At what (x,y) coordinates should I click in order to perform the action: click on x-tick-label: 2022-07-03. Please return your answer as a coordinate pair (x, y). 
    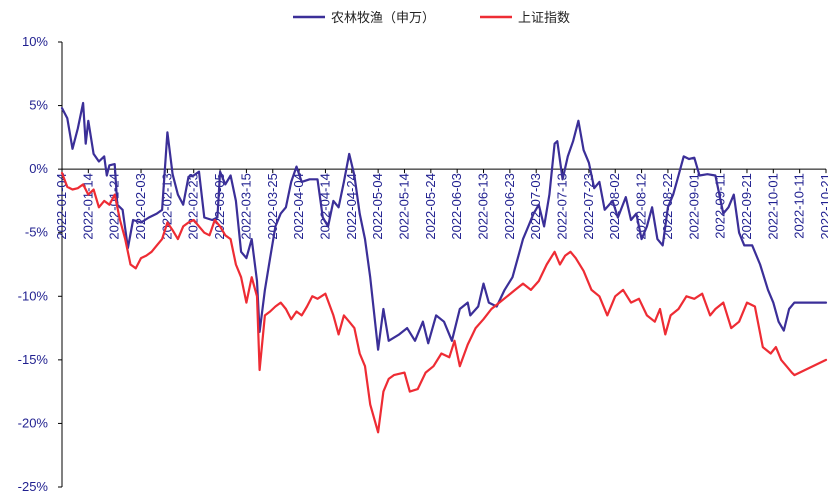
    Looking at the image, I should click on (535, 206).